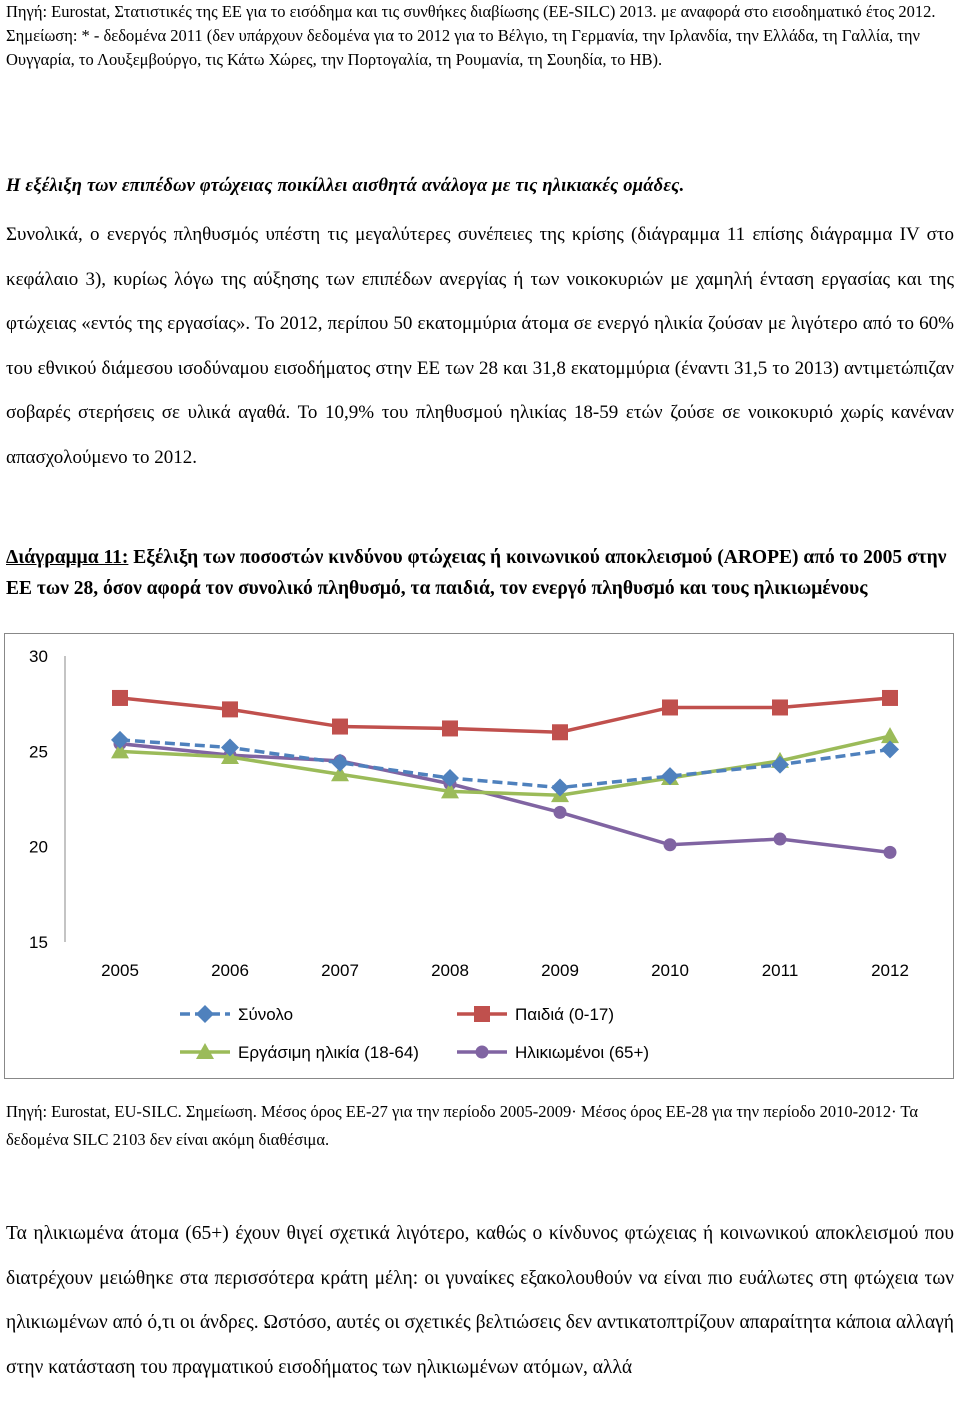 This screenshot has width=960, height=1420. I want to click on y-tick-label: 20, so click(38, 847).